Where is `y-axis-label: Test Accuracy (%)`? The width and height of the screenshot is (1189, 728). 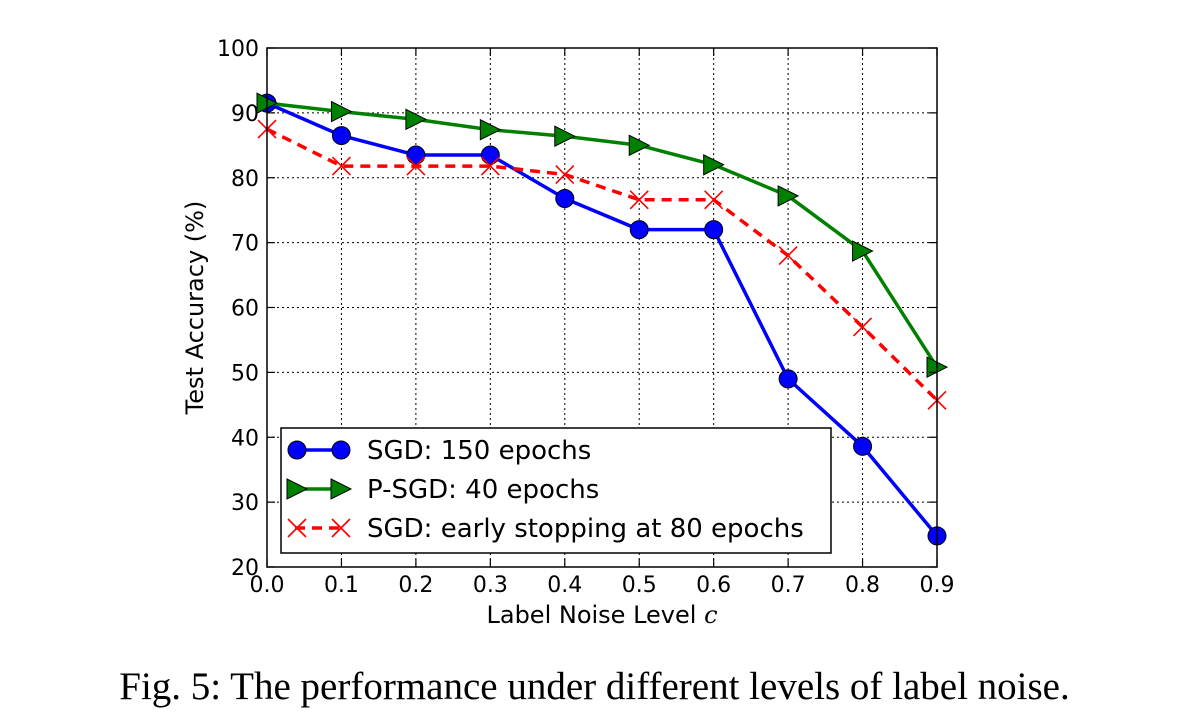 y-axis-label: Test Accuracy (%) is located at coordinates (195, 308).